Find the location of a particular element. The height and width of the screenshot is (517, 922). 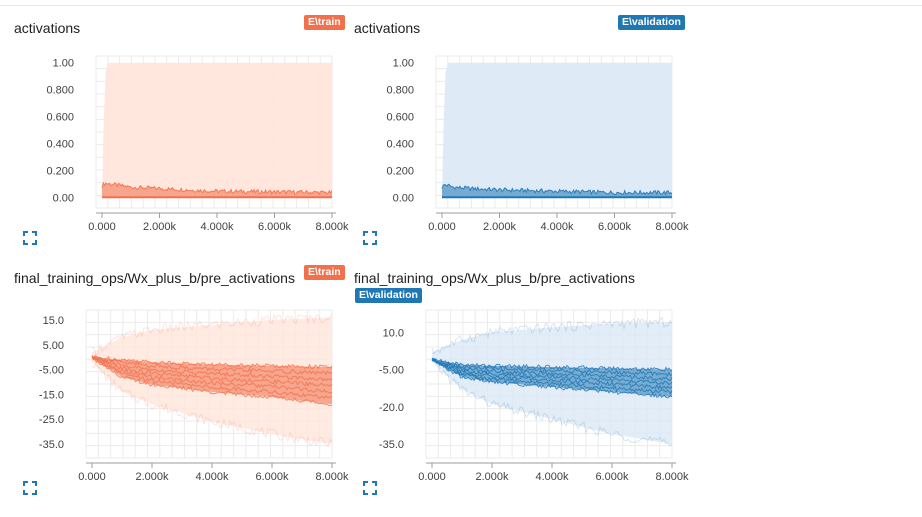

y-tick-label: -25.0 is located at coordinates (51, 420).